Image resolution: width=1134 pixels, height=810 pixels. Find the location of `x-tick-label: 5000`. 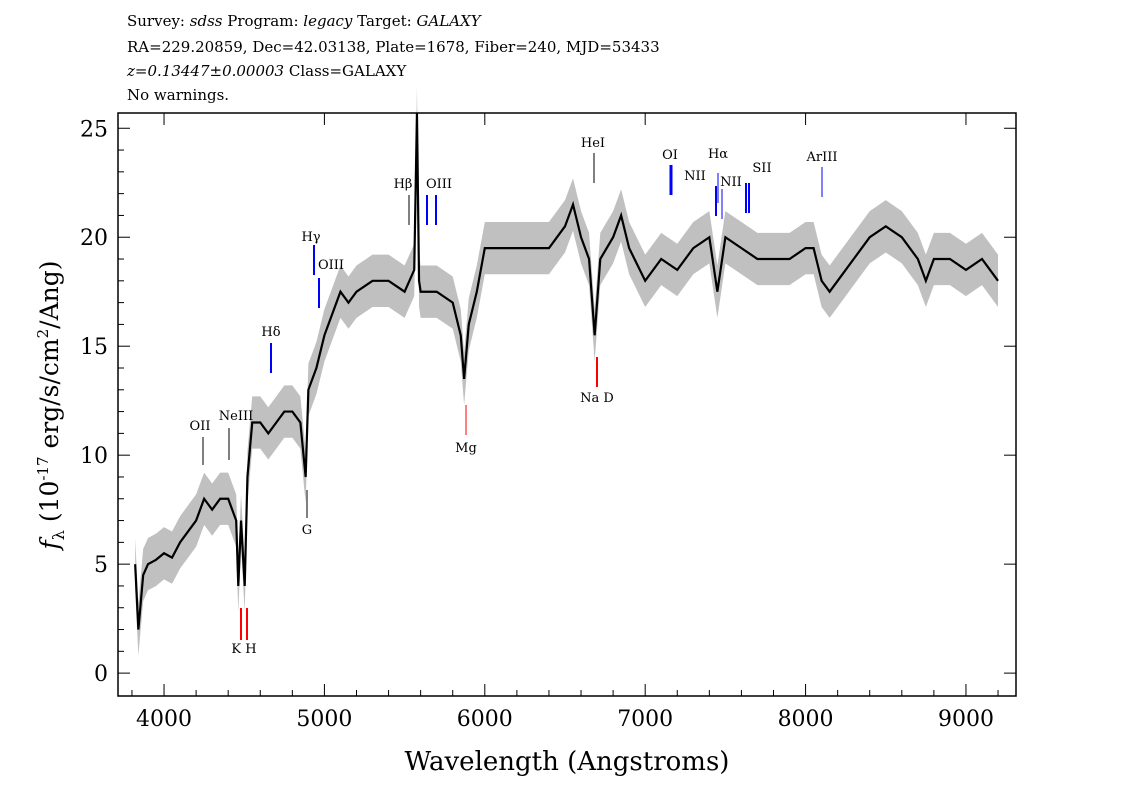

x-tick-label: 5000 is located at coordinates (324, 719).